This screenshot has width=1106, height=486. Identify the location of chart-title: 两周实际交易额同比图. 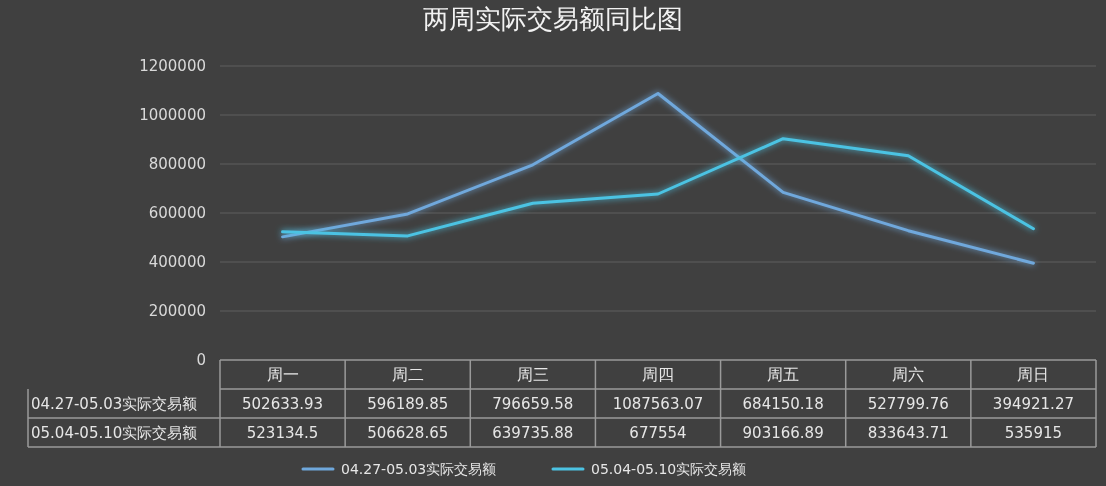
(553, 19).